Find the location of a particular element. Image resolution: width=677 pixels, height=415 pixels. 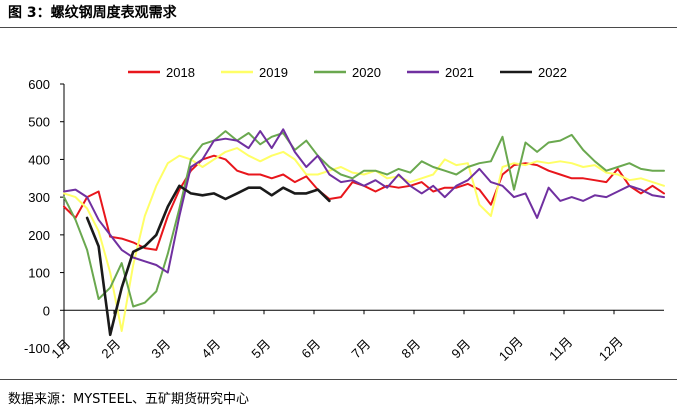

x-tick-label: 2月 is located at coordinates (110, 348).